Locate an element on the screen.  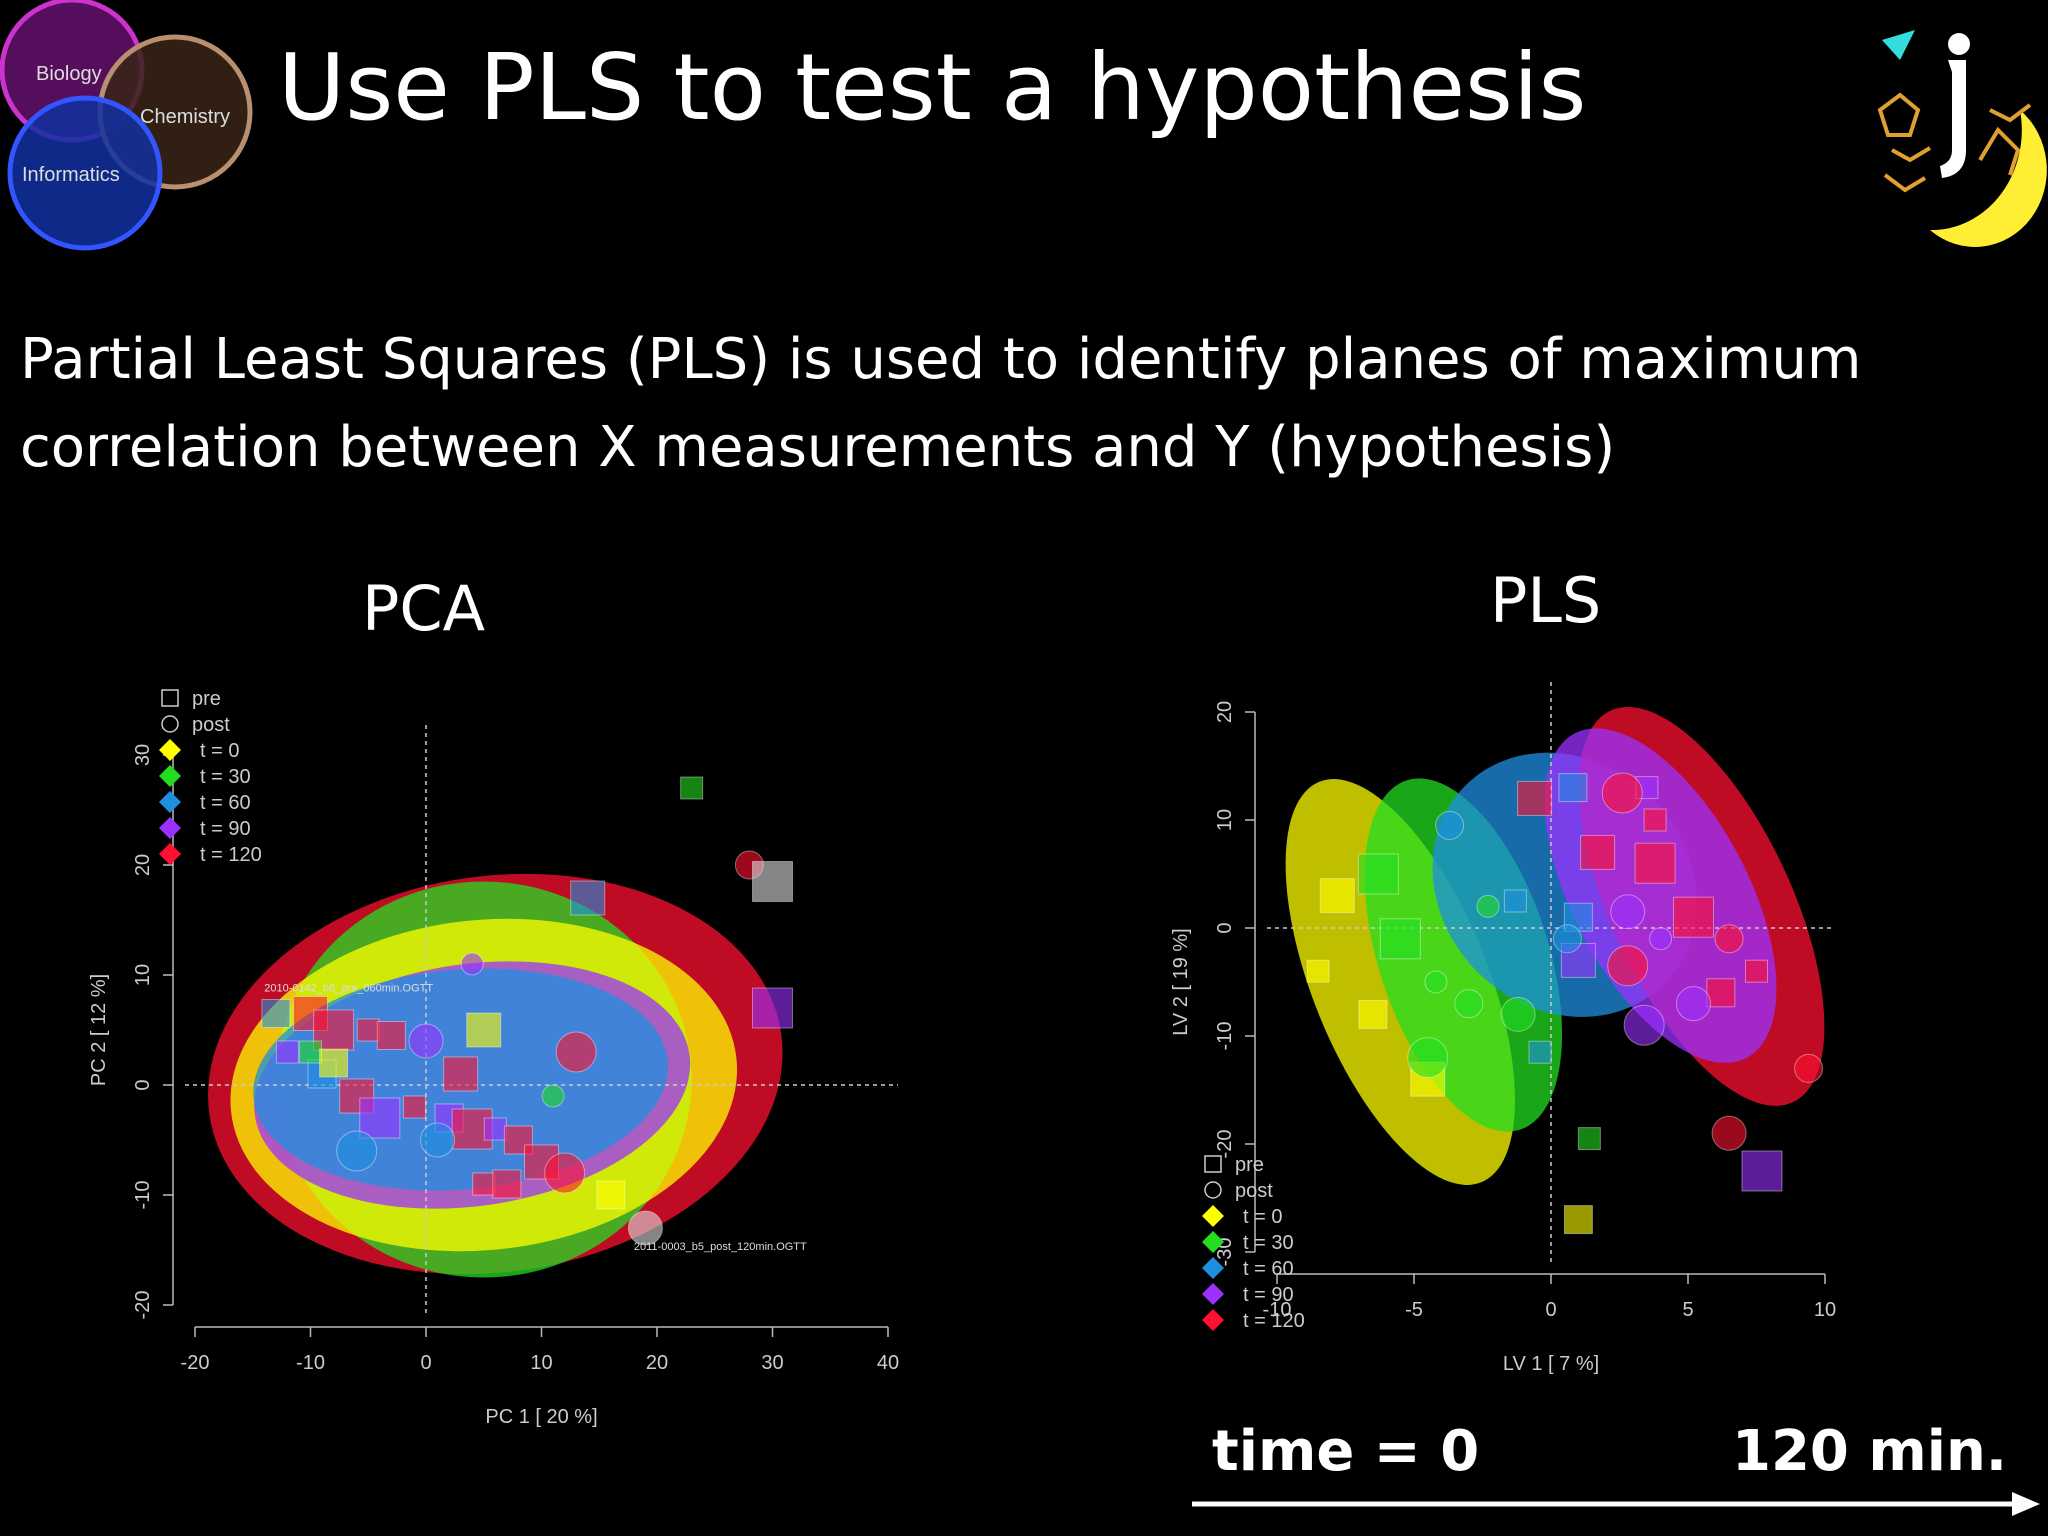
x-tick-label-6: 40 is located at coordinates (888, 1363).